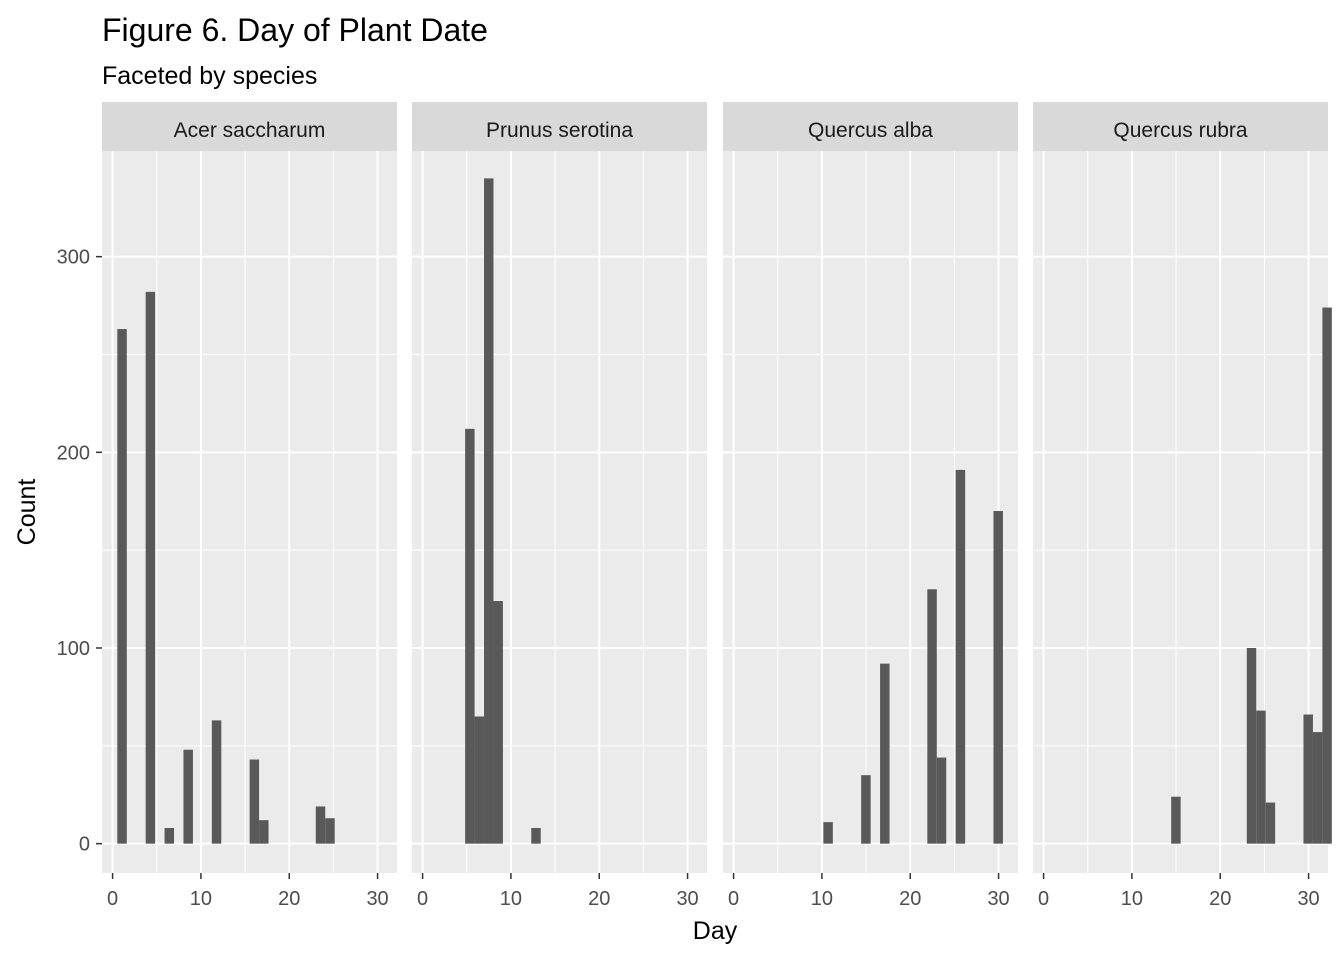  Describe the element at coordinates (295, 30) in the screenshot. I see `chart-title: Figure 6. Day of Plant Date` at that location.